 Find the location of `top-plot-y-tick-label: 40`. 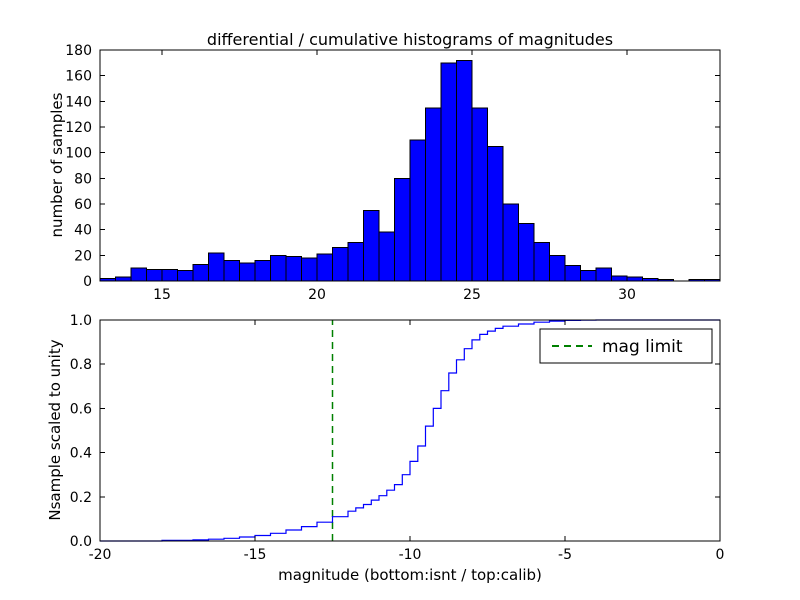

top-plot-y-tick-label: 40 is located at coordinates (83, 231).